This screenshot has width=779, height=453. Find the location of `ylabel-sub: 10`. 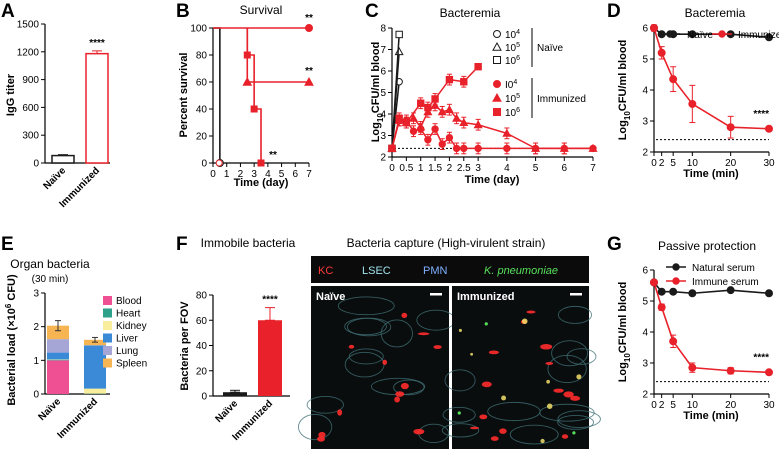

ylabel-sub: 10 is located at coordinates (627, 357).